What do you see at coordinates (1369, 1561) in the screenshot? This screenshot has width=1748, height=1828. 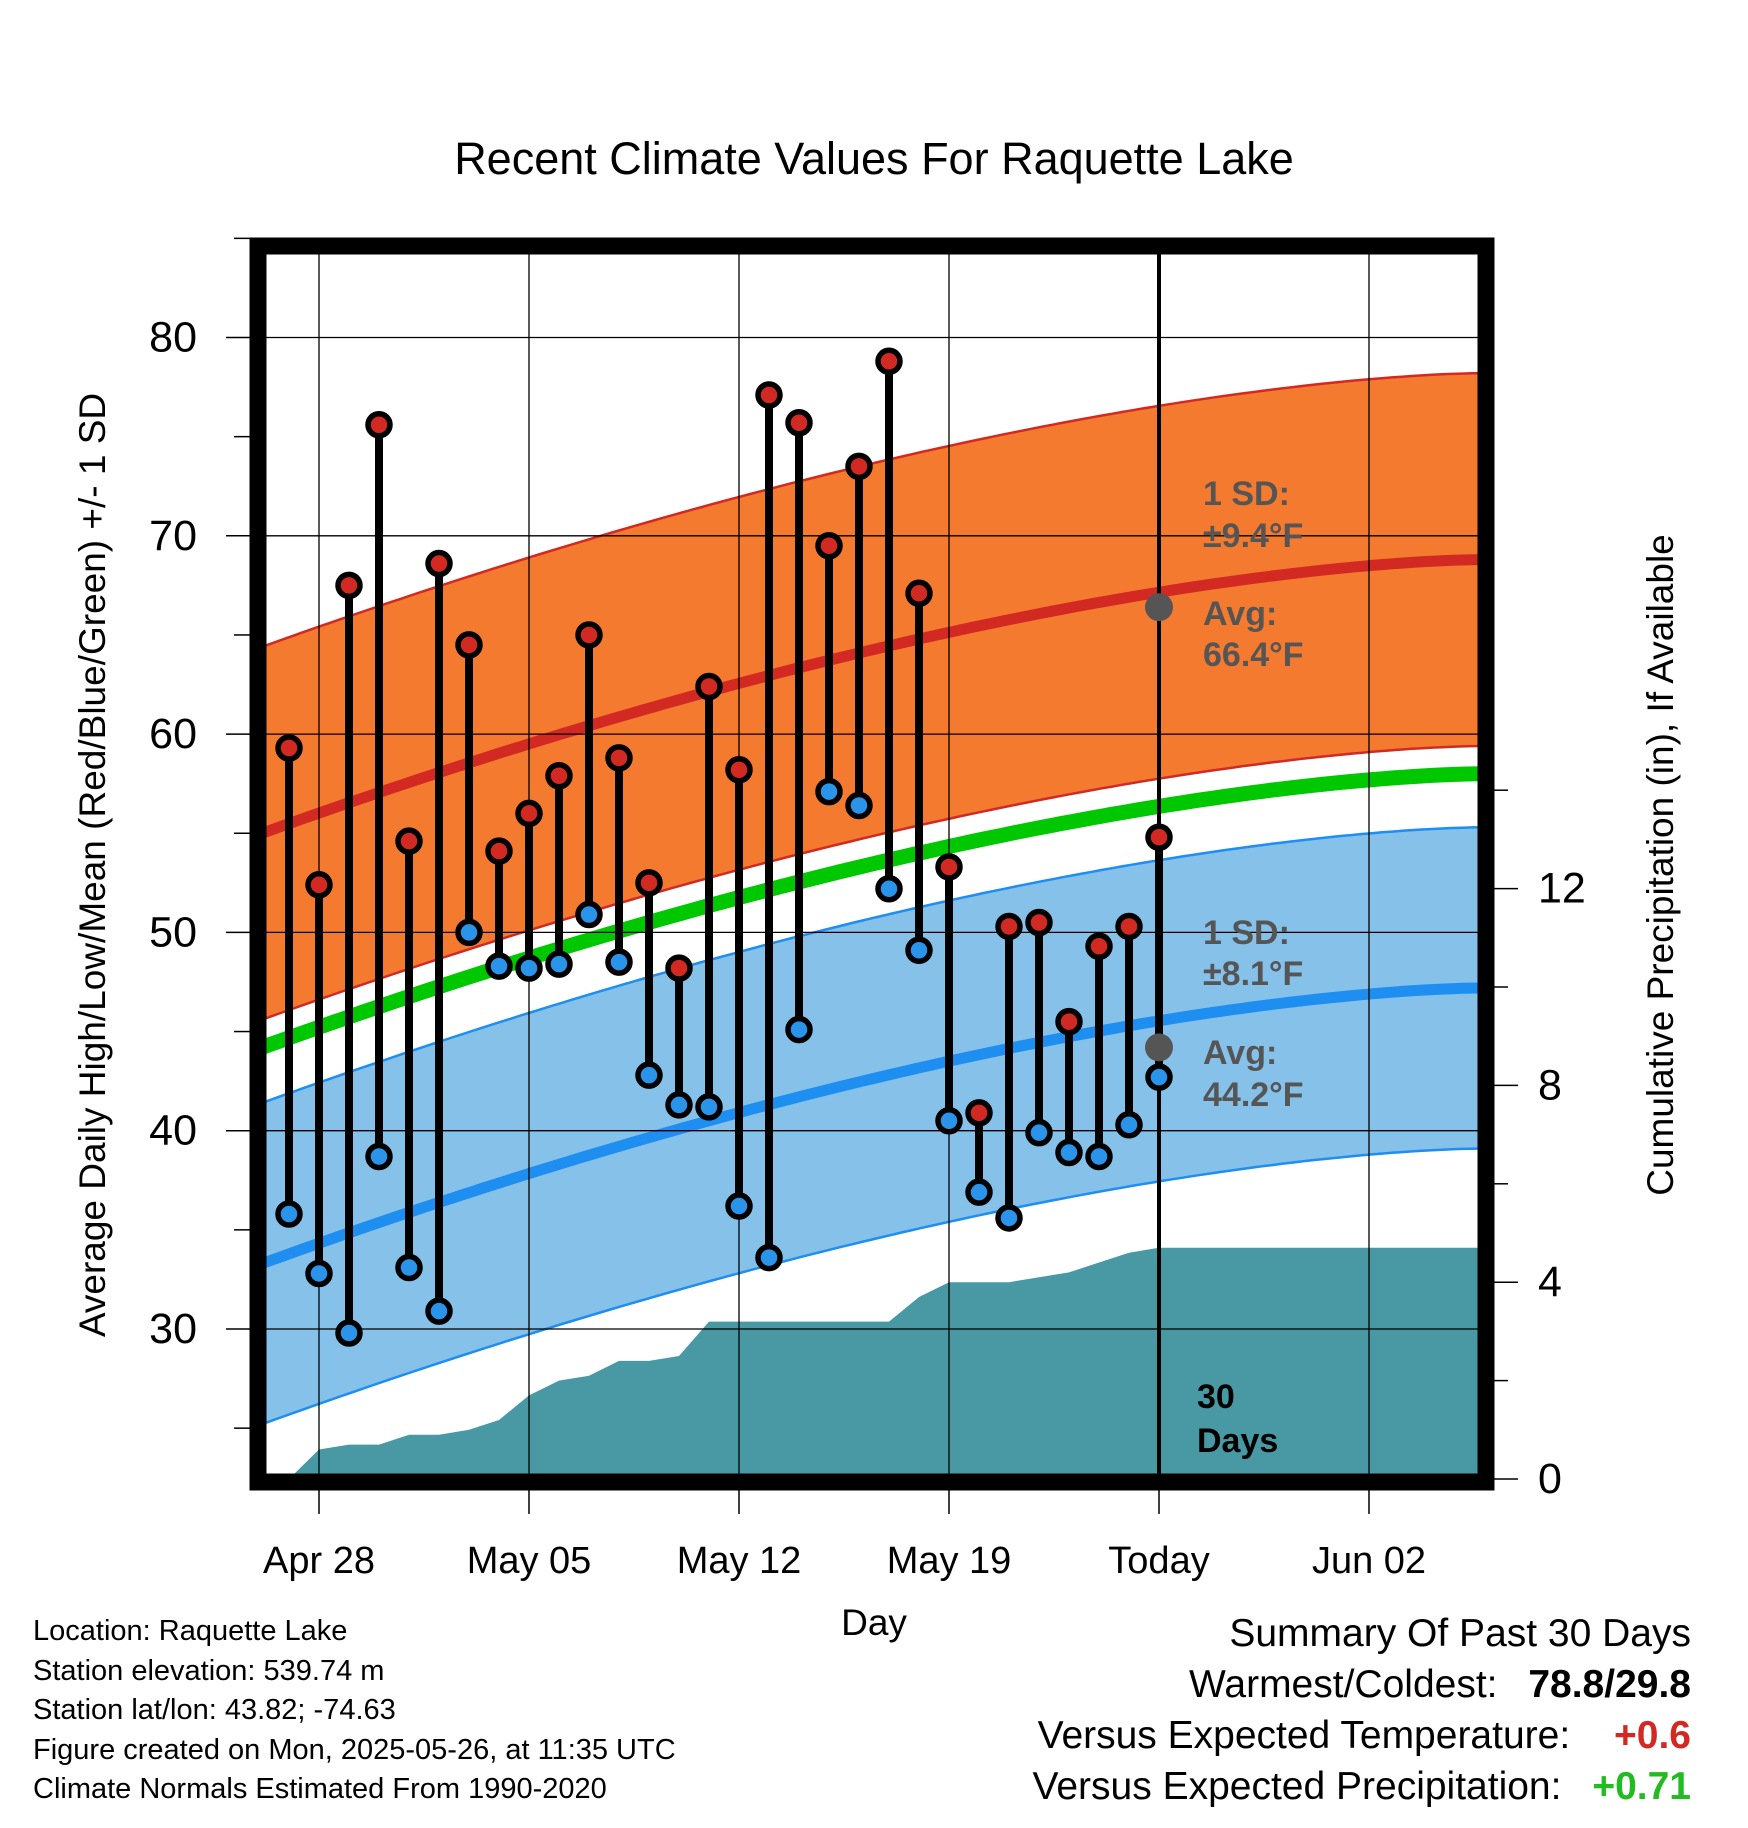 I see `x-tick-label: Jun 02` at bounding box center [1369, 1561].